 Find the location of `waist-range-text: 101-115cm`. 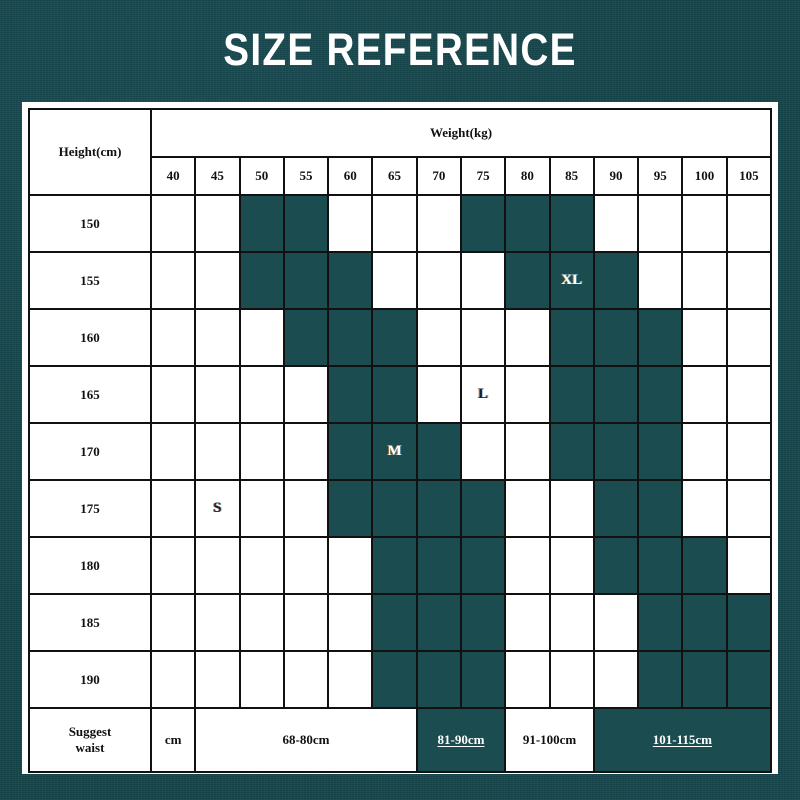

waist-range-text: 101-115cm is located at coordinates (682, 739).